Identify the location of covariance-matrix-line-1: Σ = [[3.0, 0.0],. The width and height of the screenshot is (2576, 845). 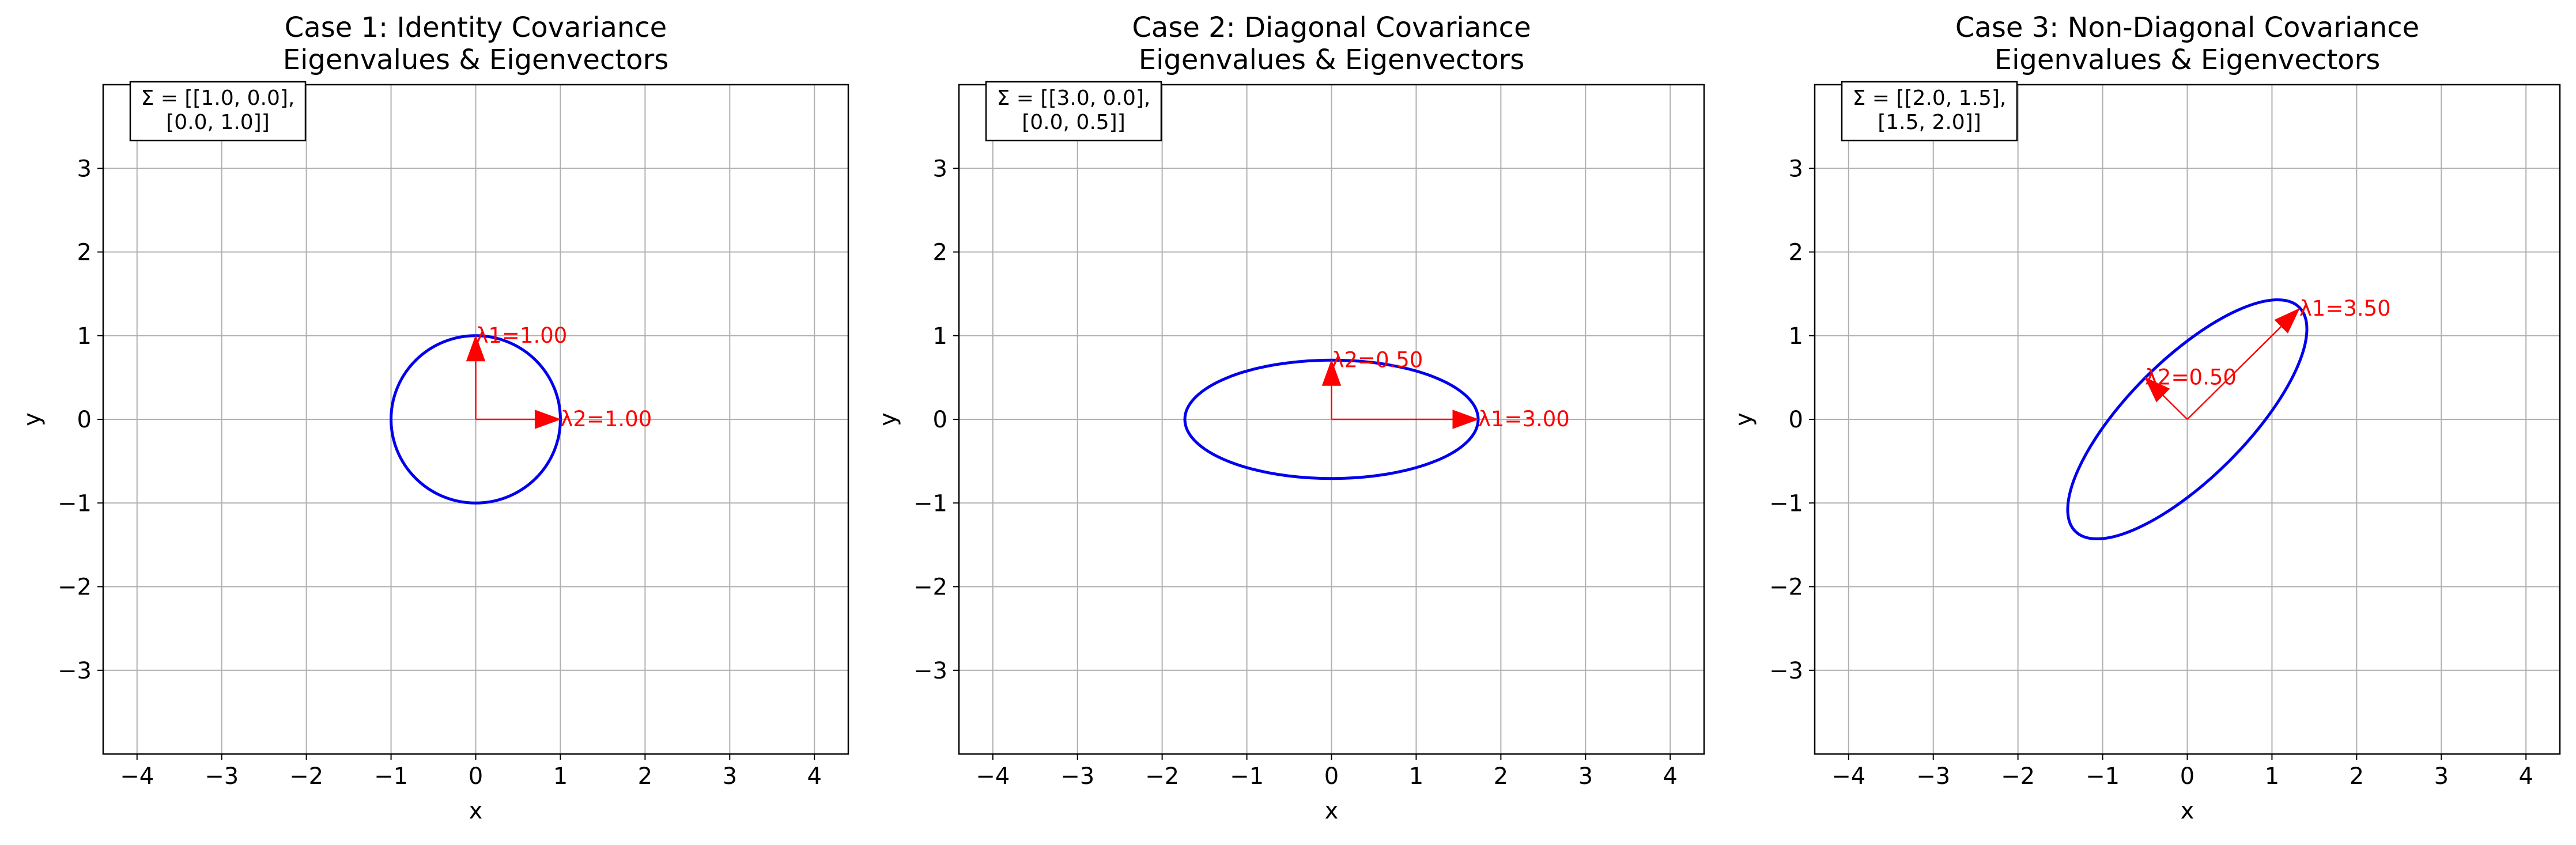
(1074, 98).